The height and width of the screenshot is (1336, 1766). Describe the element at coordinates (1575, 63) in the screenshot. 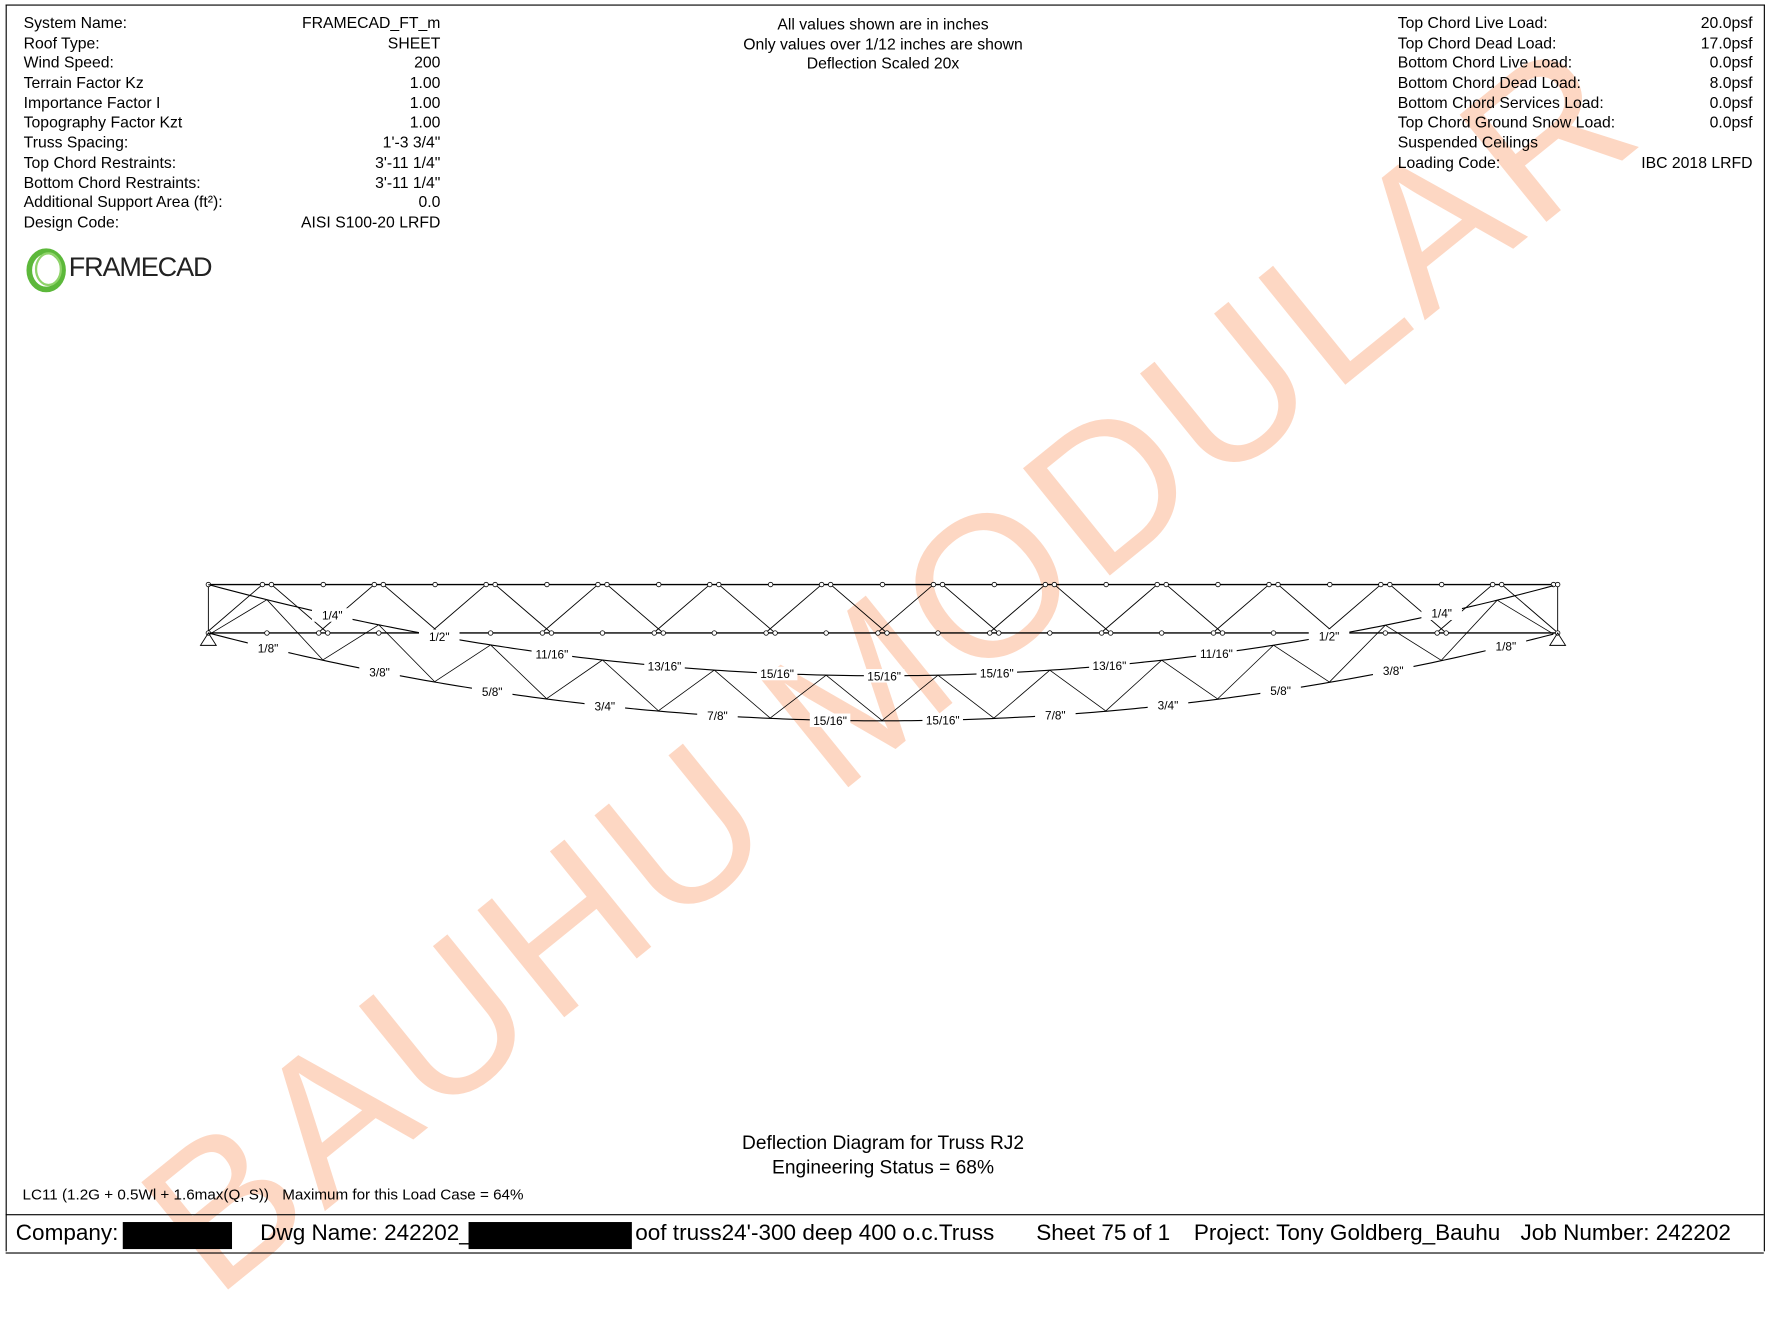

I see `info-row: Bottom Chord Live Load: 0.0psf` at that location.